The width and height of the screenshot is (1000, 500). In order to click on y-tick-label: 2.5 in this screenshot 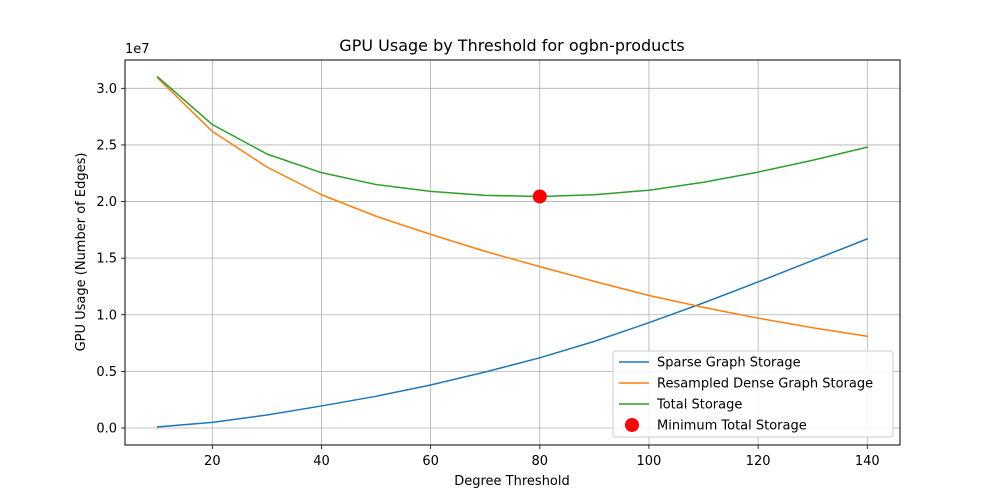, I will do `click(106, 145)`.